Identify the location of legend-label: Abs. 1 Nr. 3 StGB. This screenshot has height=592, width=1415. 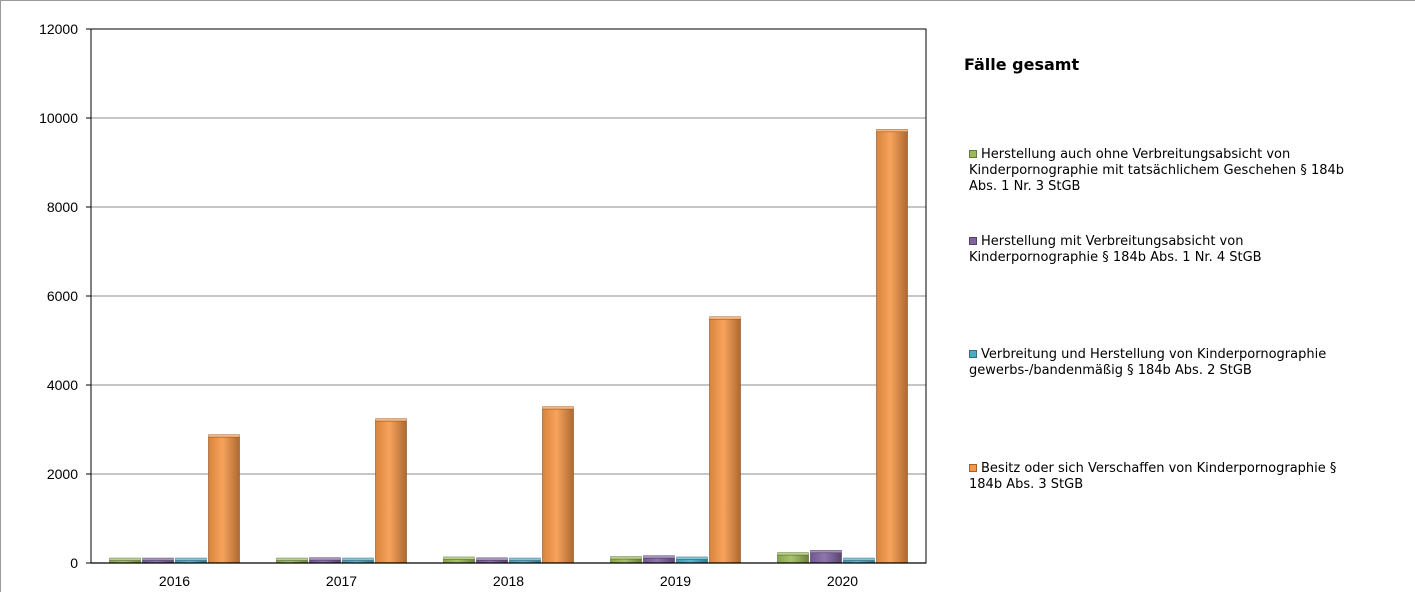
(1025, 186).